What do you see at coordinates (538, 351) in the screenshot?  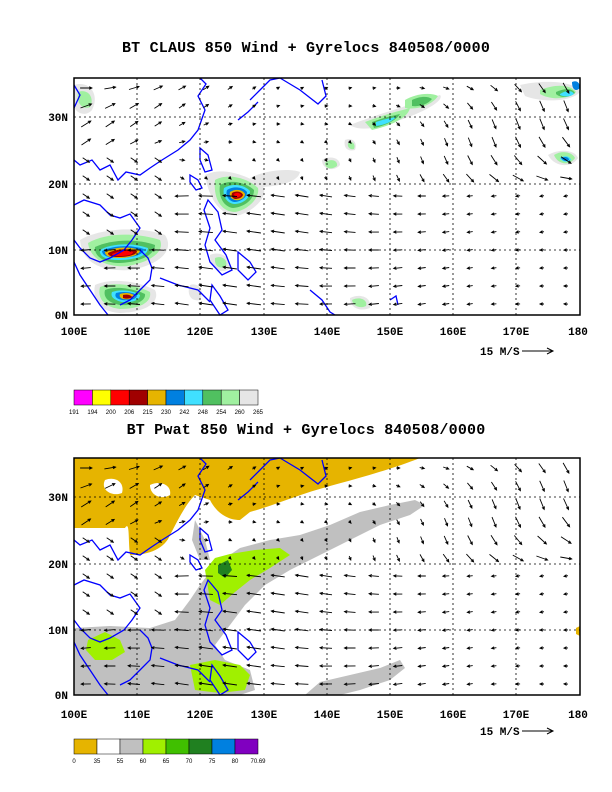 I see `panel1-vector-scale-arrow` at bounding box center [538, 351].